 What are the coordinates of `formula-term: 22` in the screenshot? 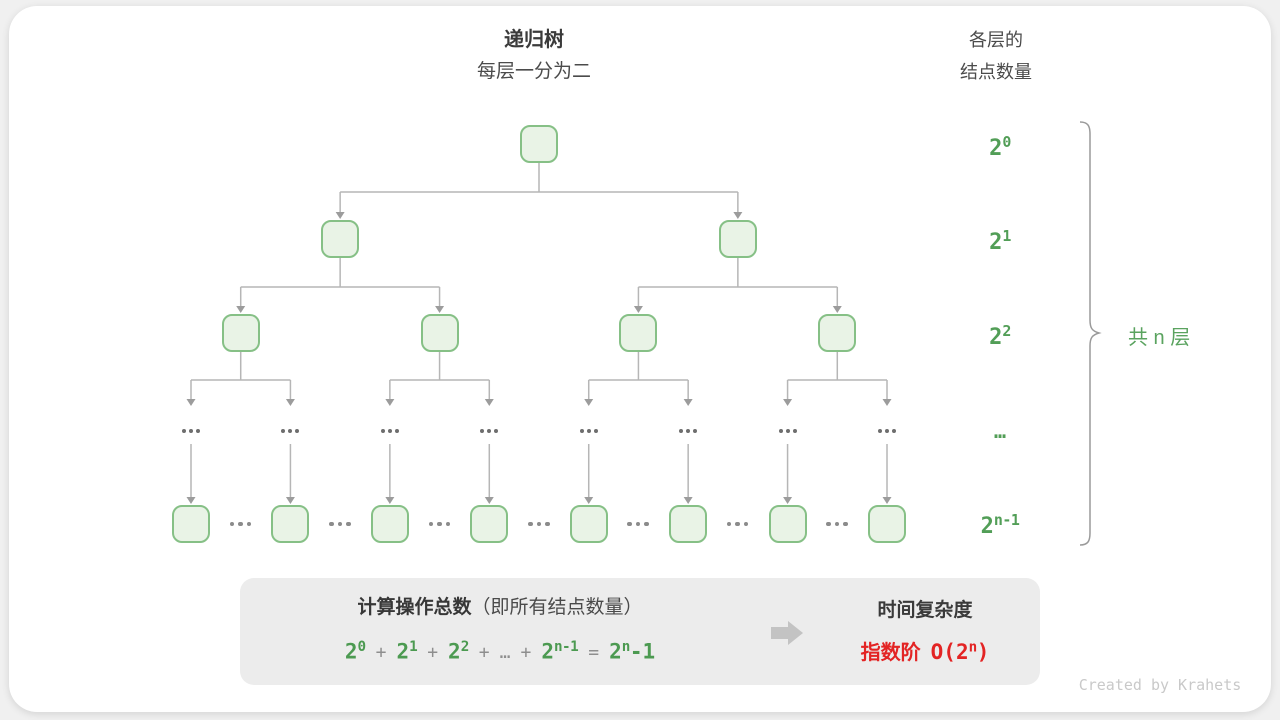 It's located at (458, 651).